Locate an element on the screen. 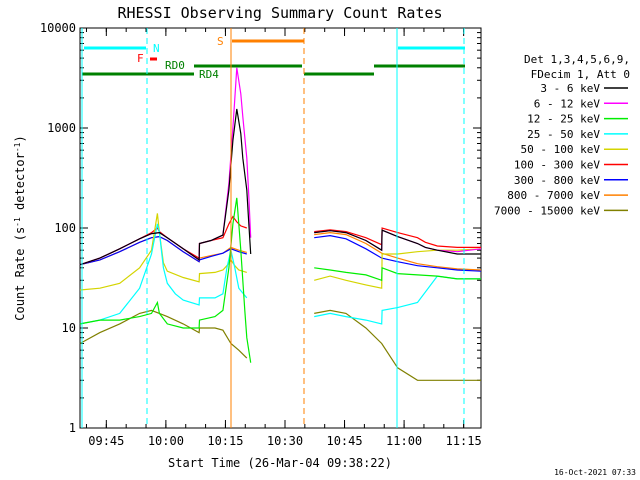  series-line-300-800-kev-seg1 is located at coordinates (398, 253).